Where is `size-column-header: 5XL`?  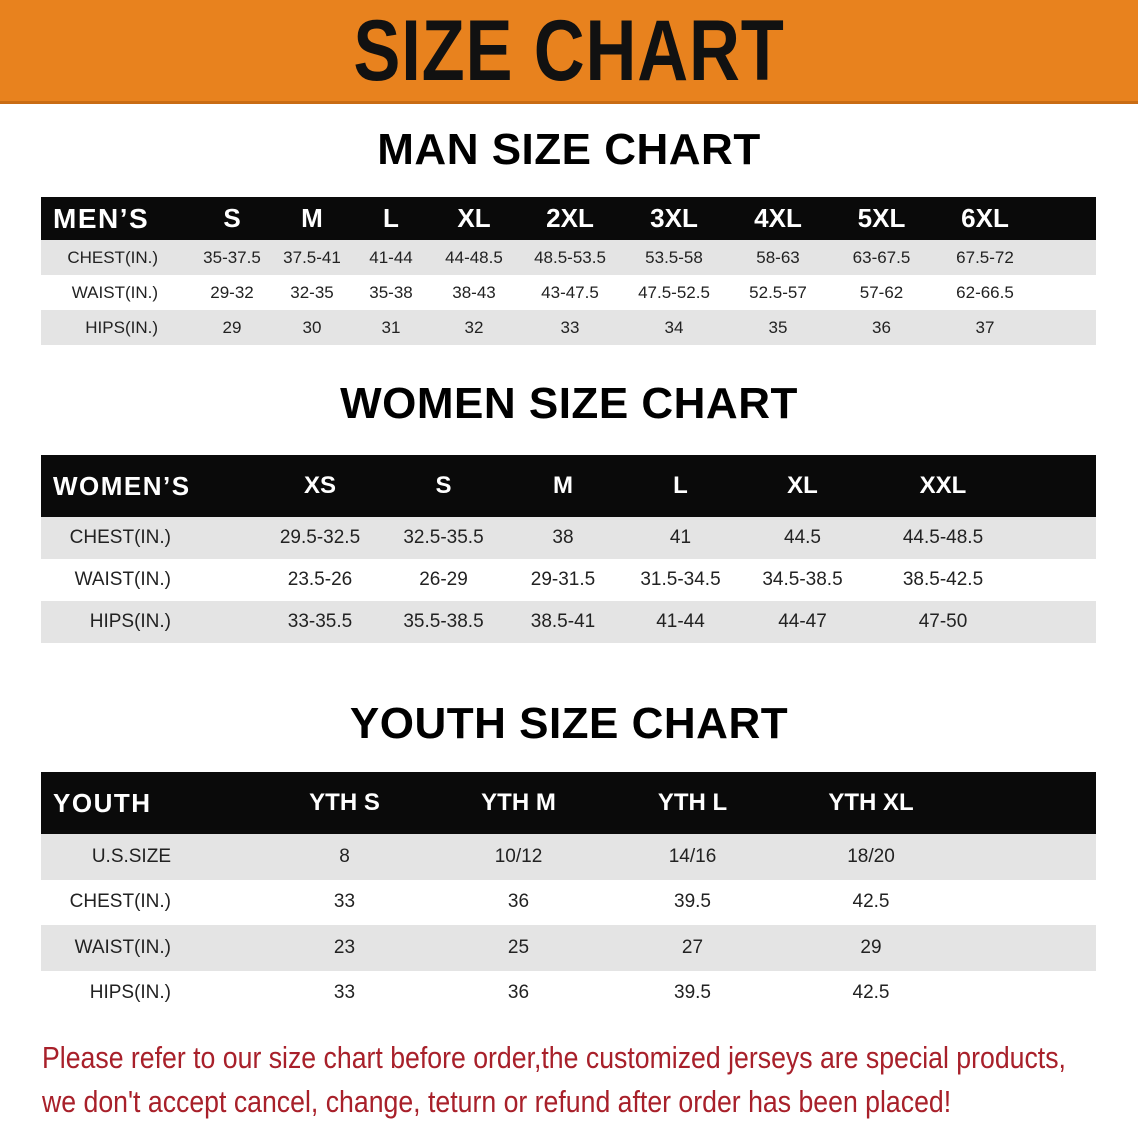
size-column-header: 5XL is located at coordinates (881, 218).